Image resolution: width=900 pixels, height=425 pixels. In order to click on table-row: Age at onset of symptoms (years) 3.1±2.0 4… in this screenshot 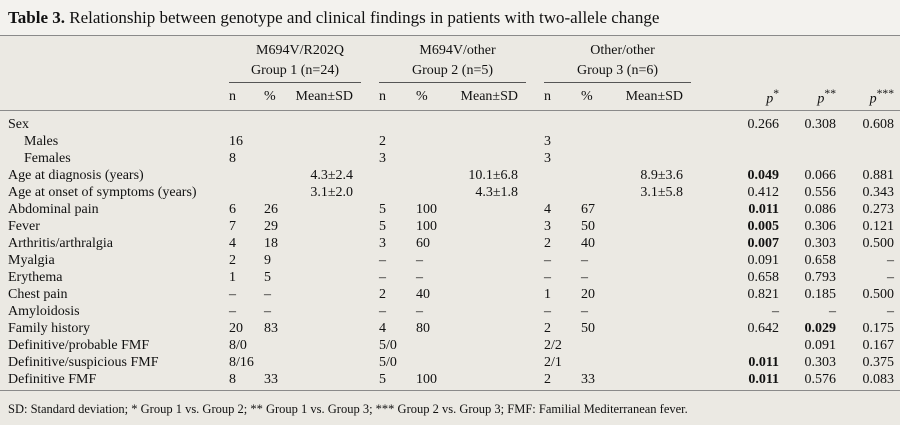, I will do `click(450, 192)`.